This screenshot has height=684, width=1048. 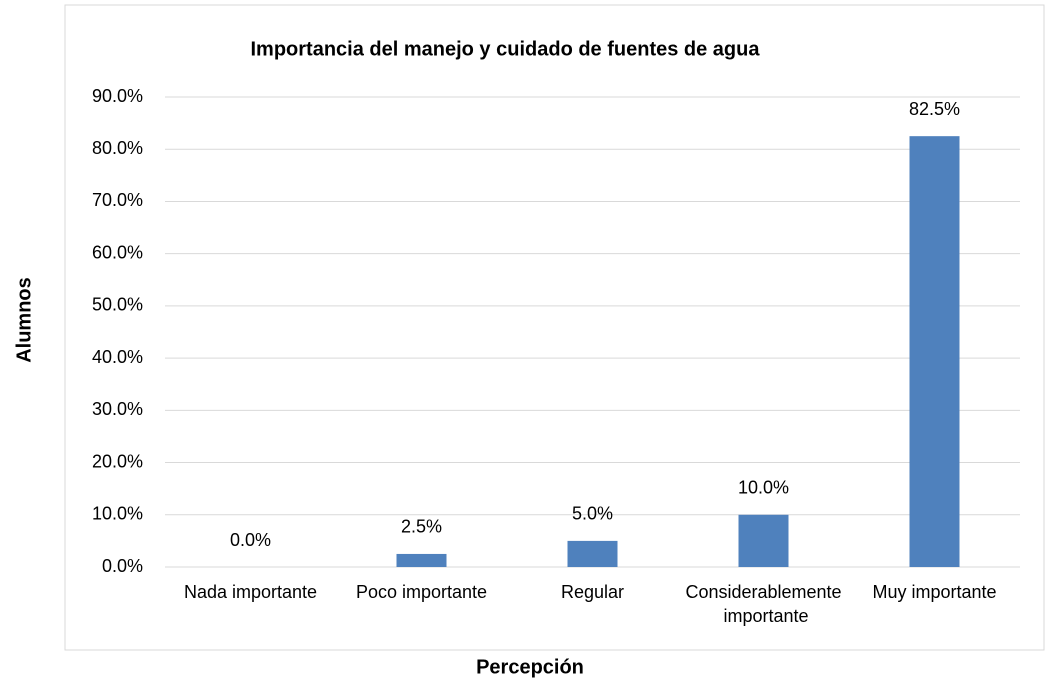 I want to click on data-label: 5.0%, so click(x=592, y=514).